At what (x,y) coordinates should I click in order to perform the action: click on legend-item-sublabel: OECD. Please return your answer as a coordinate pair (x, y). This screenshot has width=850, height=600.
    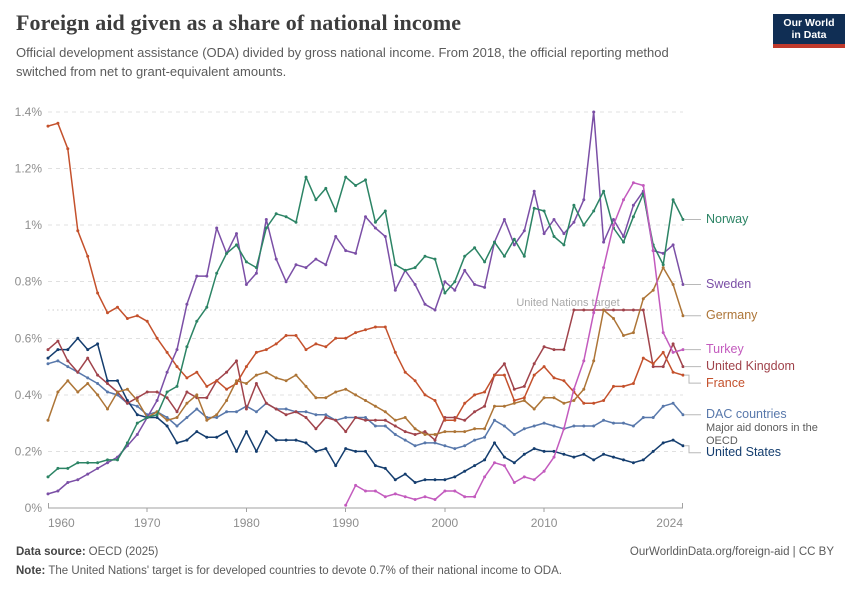
    Looking at the image, I should click on (722, 440).